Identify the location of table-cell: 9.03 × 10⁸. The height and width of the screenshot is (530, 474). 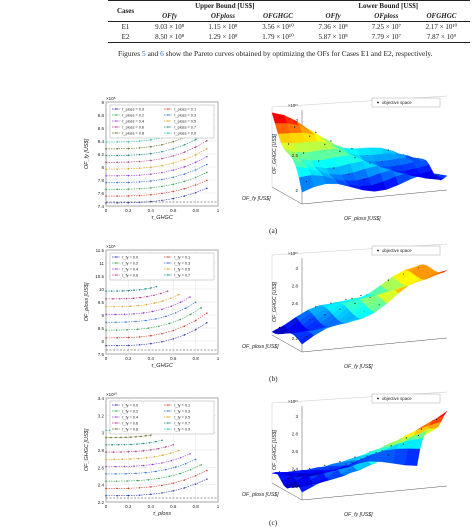
(170, 27).